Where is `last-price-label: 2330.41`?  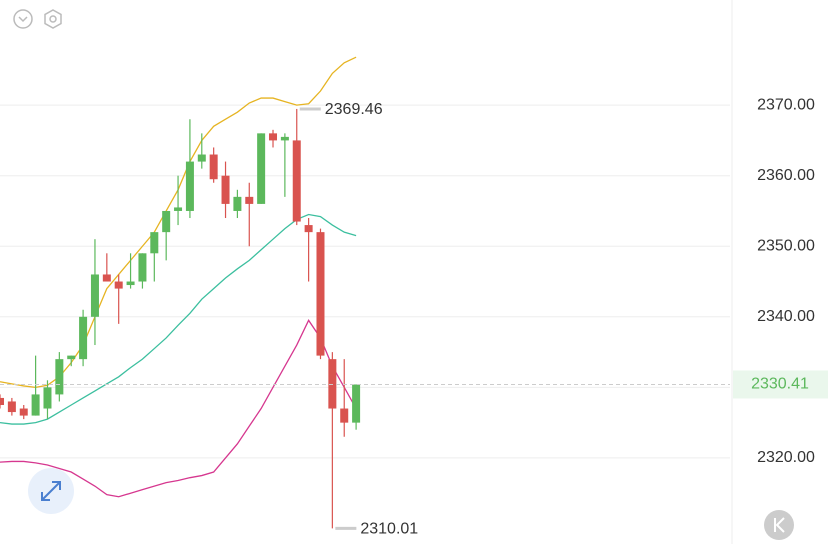
last-price-label: 2330.41 is located at coordinates (780, 384).